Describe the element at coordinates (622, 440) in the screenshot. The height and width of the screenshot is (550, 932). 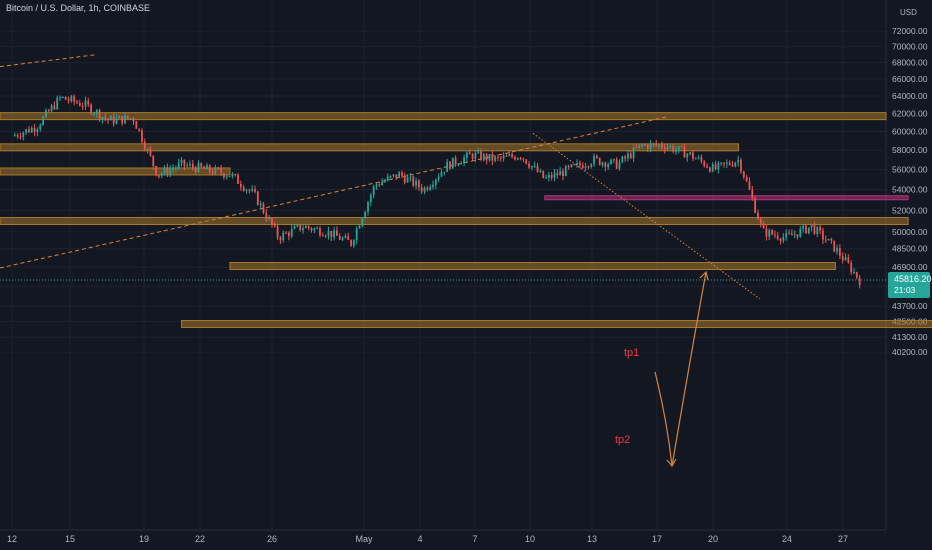
I see `annotation-tp2: tp2` at that location.